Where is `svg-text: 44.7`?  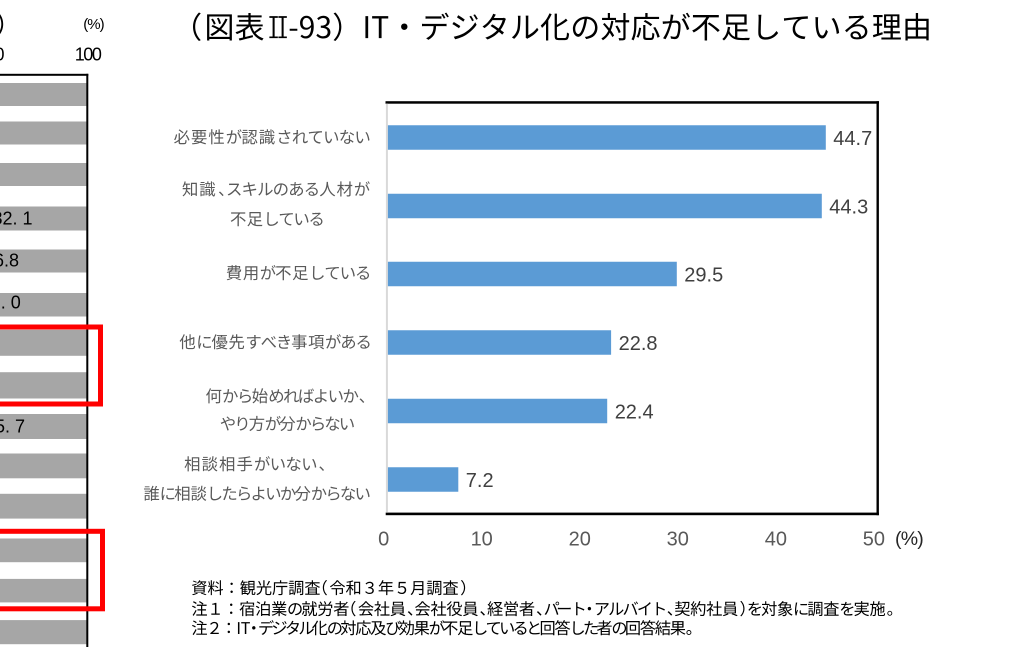 svg-text: 44.7 is located at coordinates (852, 139).